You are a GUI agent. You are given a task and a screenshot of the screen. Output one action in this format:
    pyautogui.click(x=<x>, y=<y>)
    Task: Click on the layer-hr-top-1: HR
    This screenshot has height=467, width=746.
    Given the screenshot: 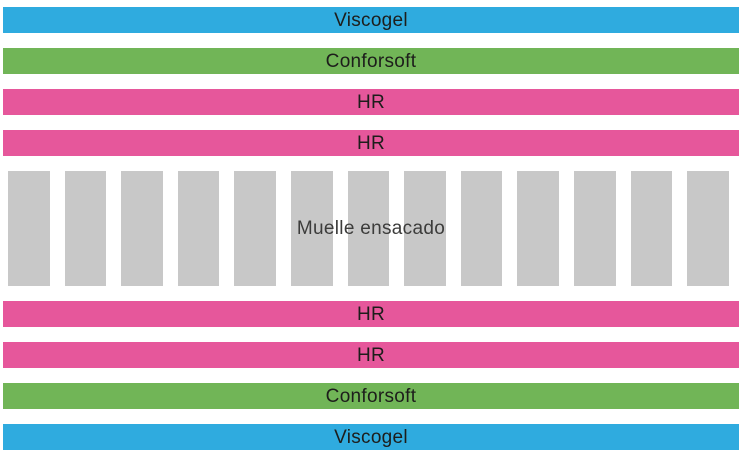 What is the action you would take?
    pyautogui.click(x=371, y=102)
    